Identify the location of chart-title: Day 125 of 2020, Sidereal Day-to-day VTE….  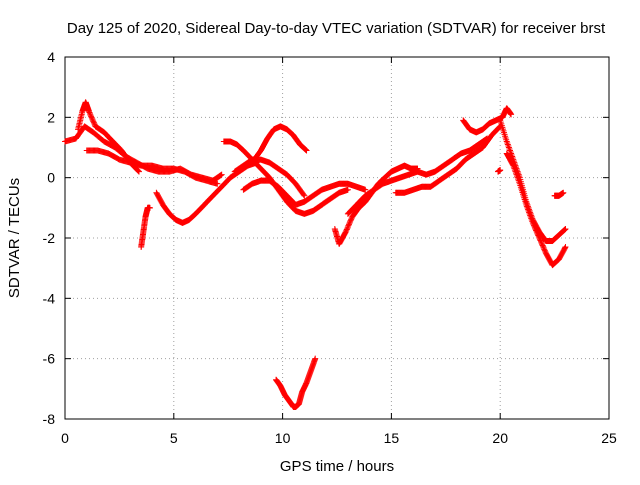
(336, 28).